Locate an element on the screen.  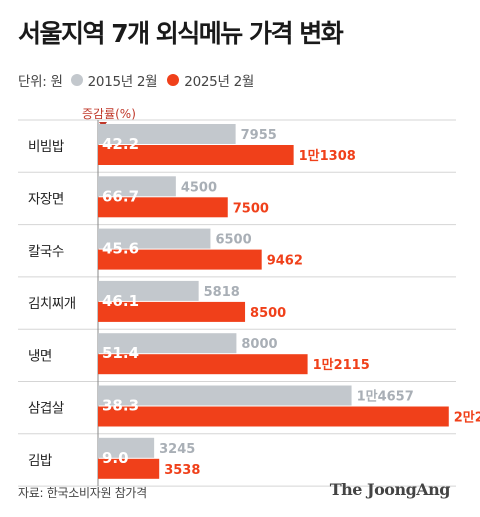
category-label: 김치찌개 is located at coordinates (52, 304).